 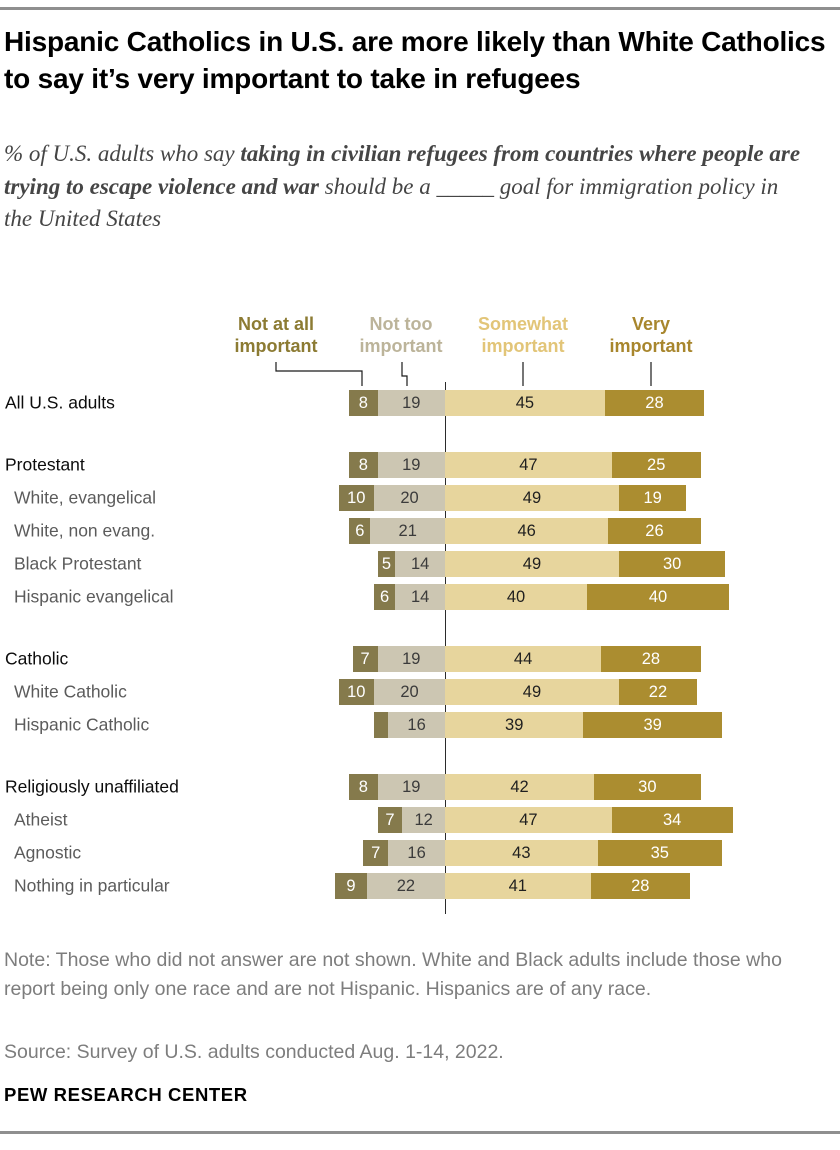 I want to click on chart-row: Agnostic 7 16 43 35, so click(x=420, y=853).